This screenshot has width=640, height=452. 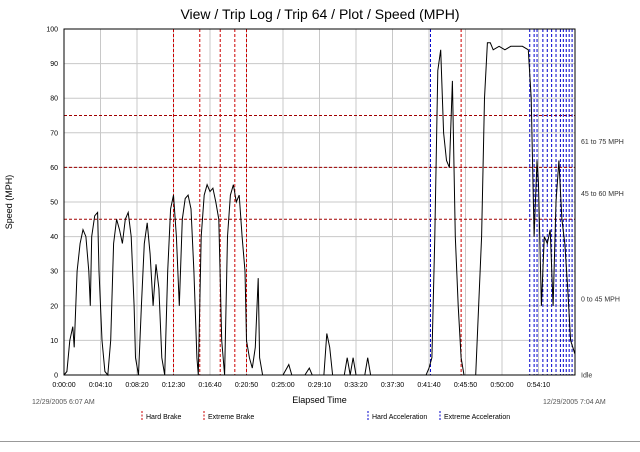 I want to click on x-tick-label: 0:00:00, so click(x=63, y=385).